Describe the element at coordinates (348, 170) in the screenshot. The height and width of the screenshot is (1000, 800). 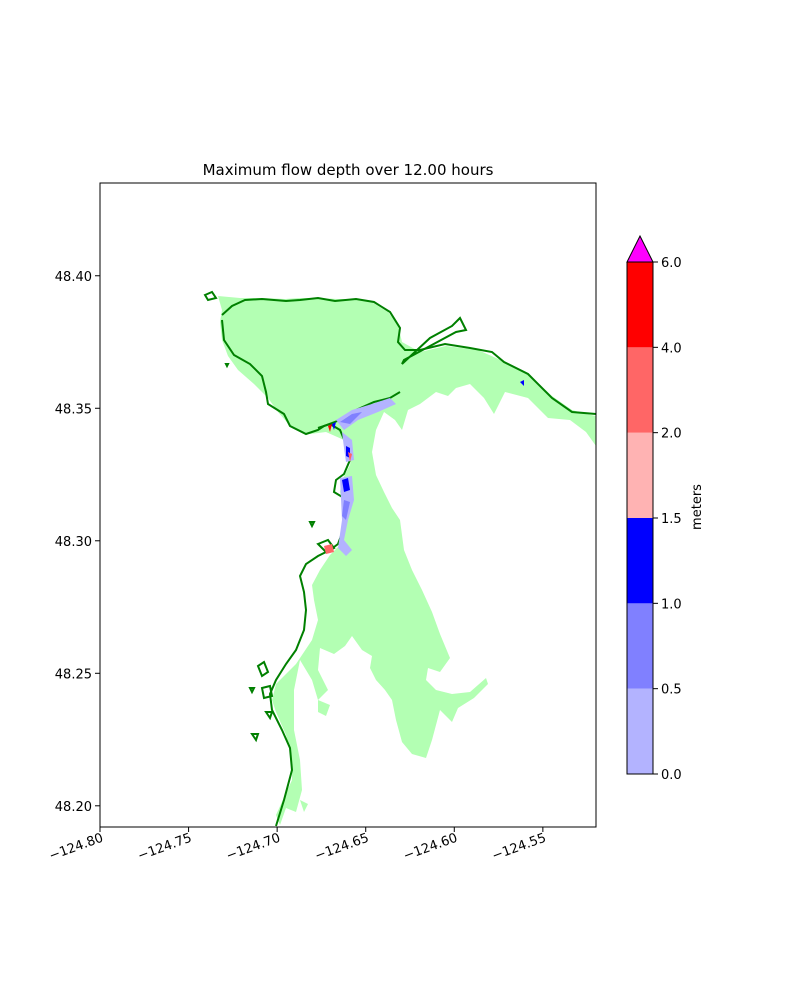
I see `chart-title: Maximum flow depth over 12.00 hours` at that location.